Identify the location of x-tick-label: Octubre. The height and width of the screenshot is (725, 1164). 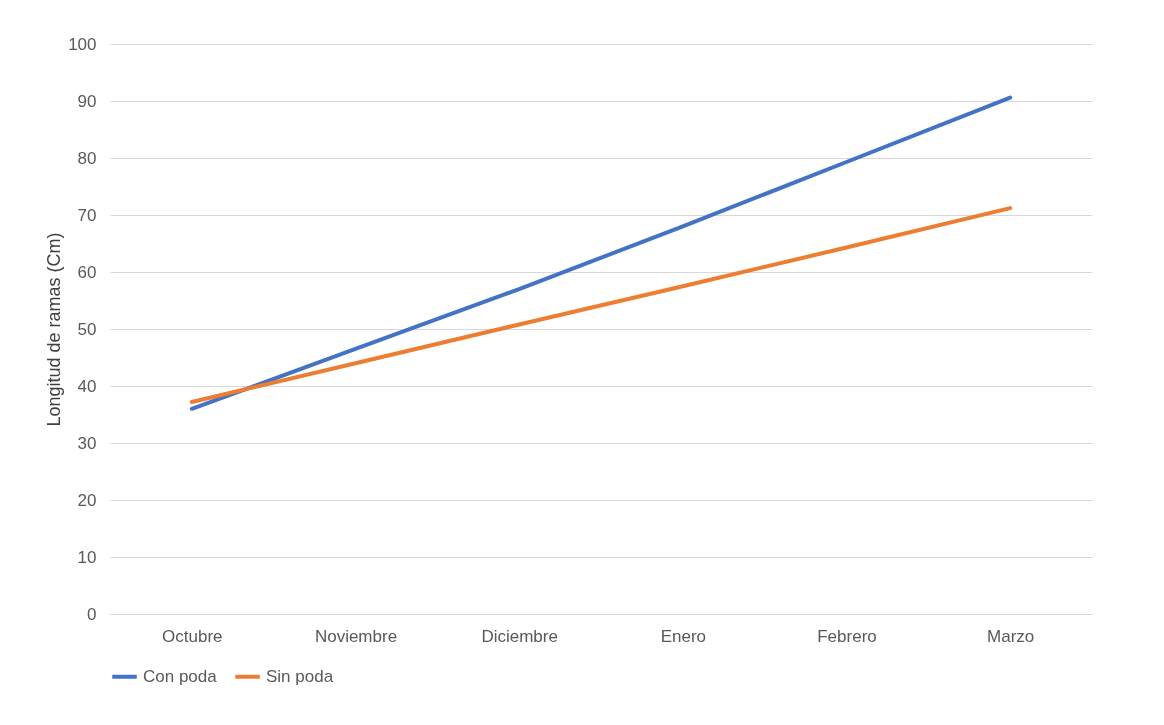
(192, 636).